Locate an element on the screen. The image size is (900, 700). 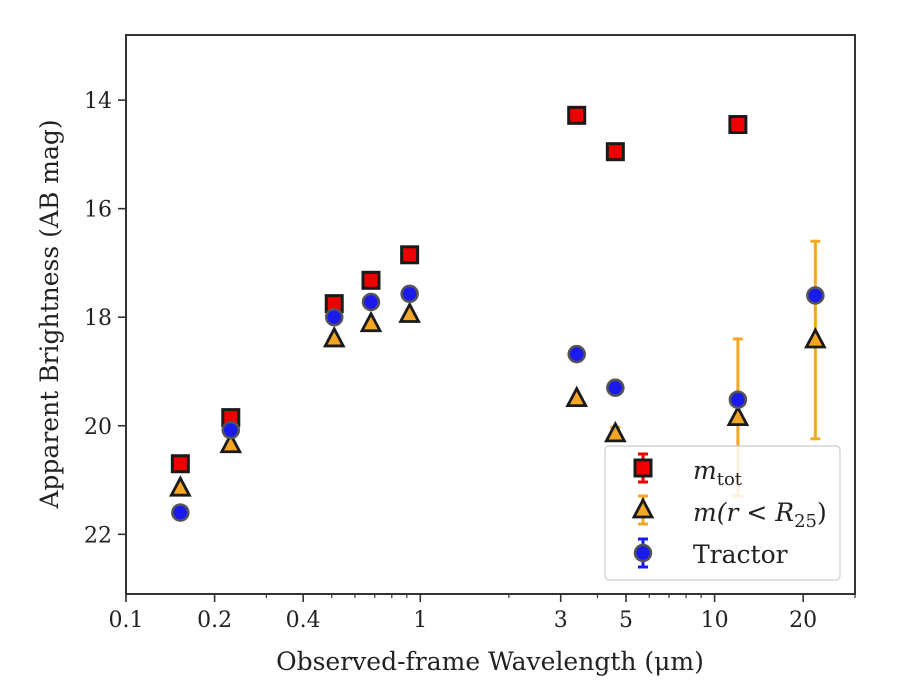
legend-label-mtot: mtot is located at coordinates (718, 473).